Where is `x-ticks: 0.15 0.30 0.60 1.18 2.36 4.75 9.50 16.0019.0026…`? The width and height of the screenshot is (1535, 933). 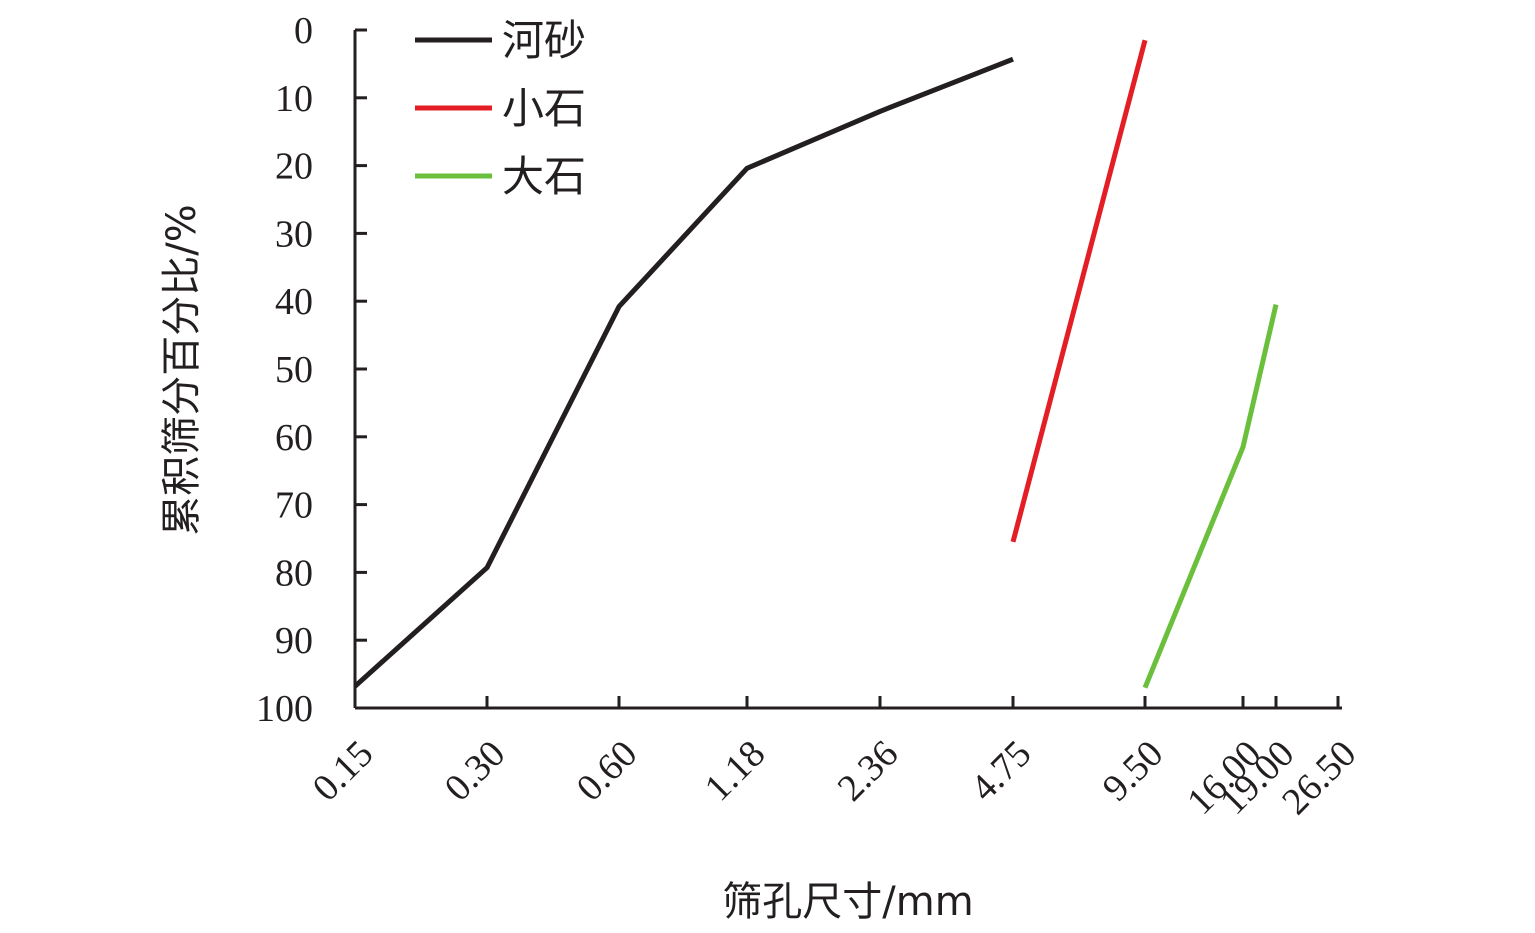
x-ticks: 0.15 0.30 0.60 1.18 2.36 4.75 9.50 16.0019.0026… is located at coordinates (834, 759).